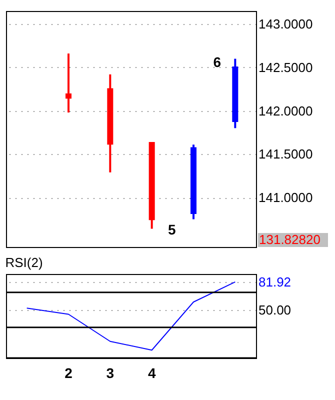 This screenshot has height=400, width=335. Describe the element at coordinates (289, 239) in the screenshot. I see `text: 131.82820` at that location.